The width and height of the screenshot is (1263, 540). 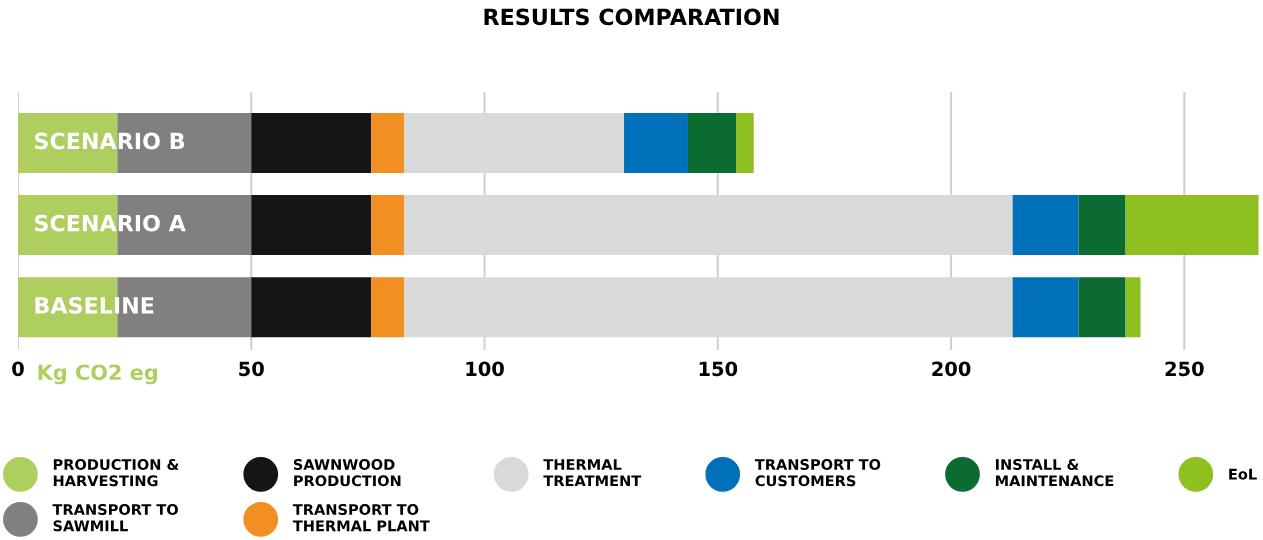 What do you see at coordinates (592, 473) in the screenshot?
I see `legend-label: THERMAL TREATMENT` at bounding box center [592, 473].